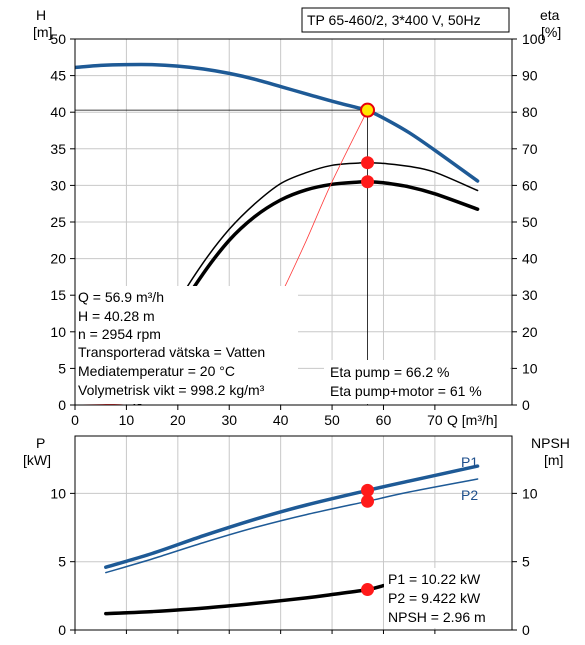 Image resolution: width=585 pixels, height=645 pixels. What do you see at coordinates (58, 76) in the screenshot?
I see `y-left-tick-label: 45` at bounding box center [58, 76].